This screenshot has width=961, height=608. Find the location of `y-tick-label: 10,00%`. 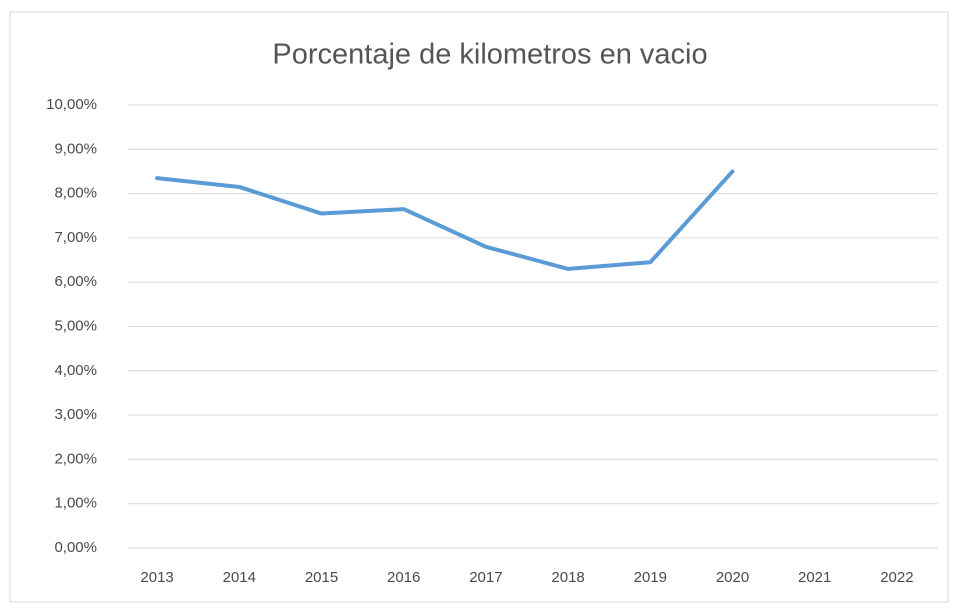

y-tick-label: 10,00% is located at coordinates (71, 104).